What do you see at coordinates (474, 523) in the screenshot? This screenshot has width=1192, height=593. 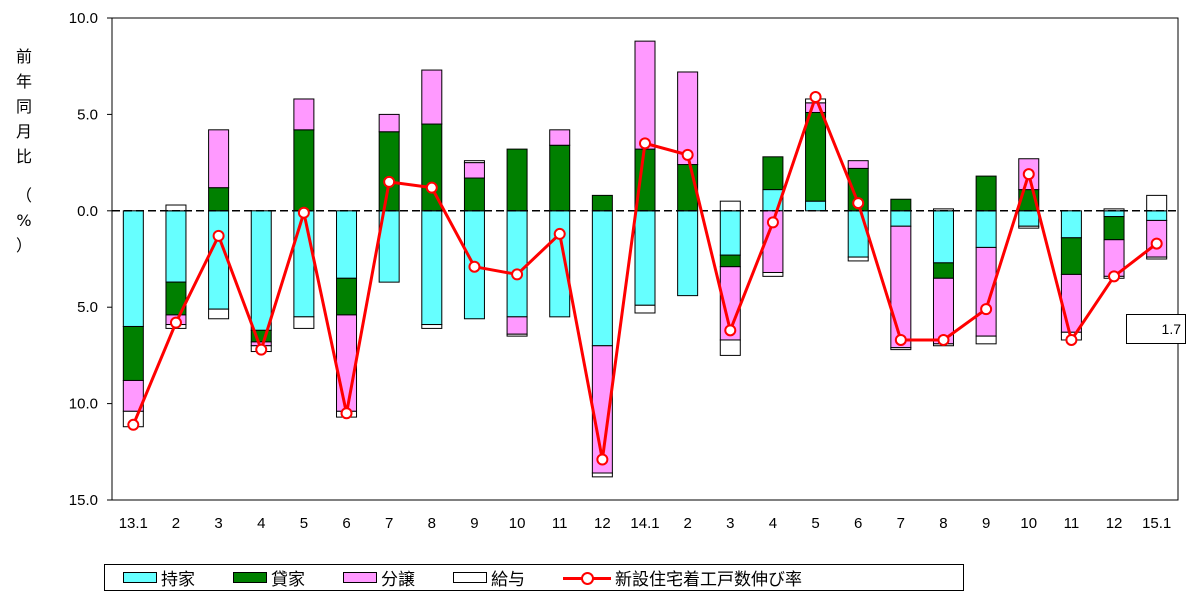 I see `x-tick-label: 9` at bounding box center [474, 523].